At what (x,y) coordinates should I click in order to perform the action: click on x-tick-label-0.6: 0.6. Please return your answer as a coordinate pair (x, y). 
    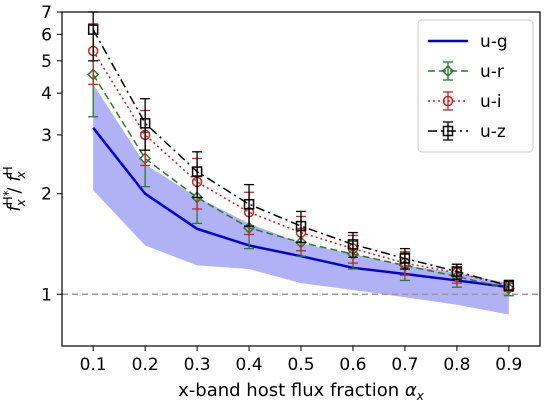
    Looking at the image, I should click on (352, 365).